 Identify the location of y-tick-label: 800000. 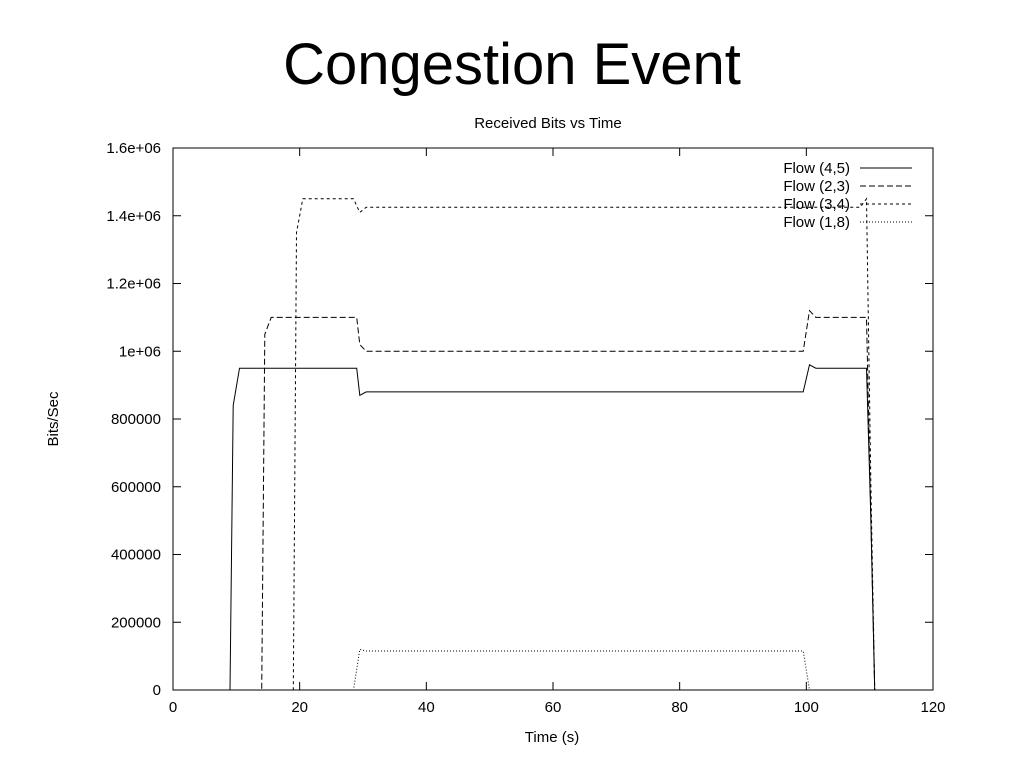
(136, 419).